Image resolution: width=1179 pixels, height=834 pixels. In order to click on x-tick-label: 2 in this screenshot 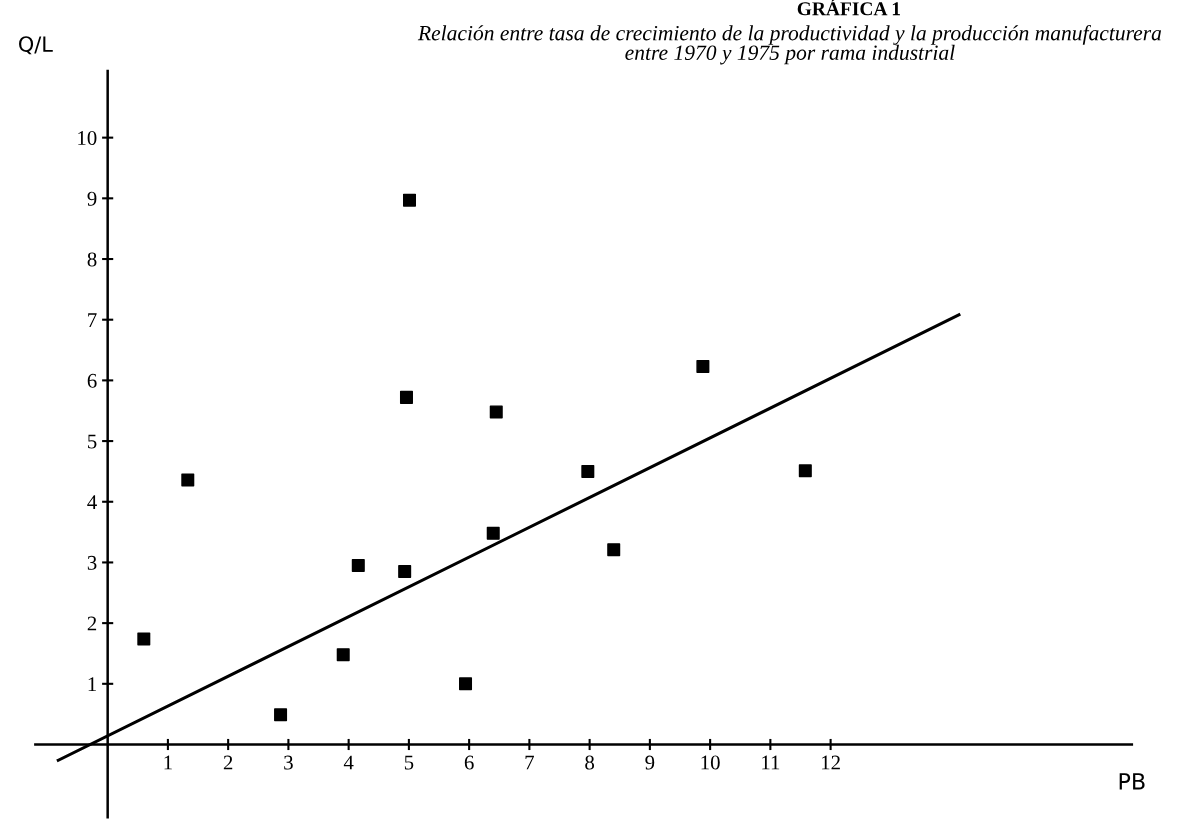, I will do `click(228, 762)`.